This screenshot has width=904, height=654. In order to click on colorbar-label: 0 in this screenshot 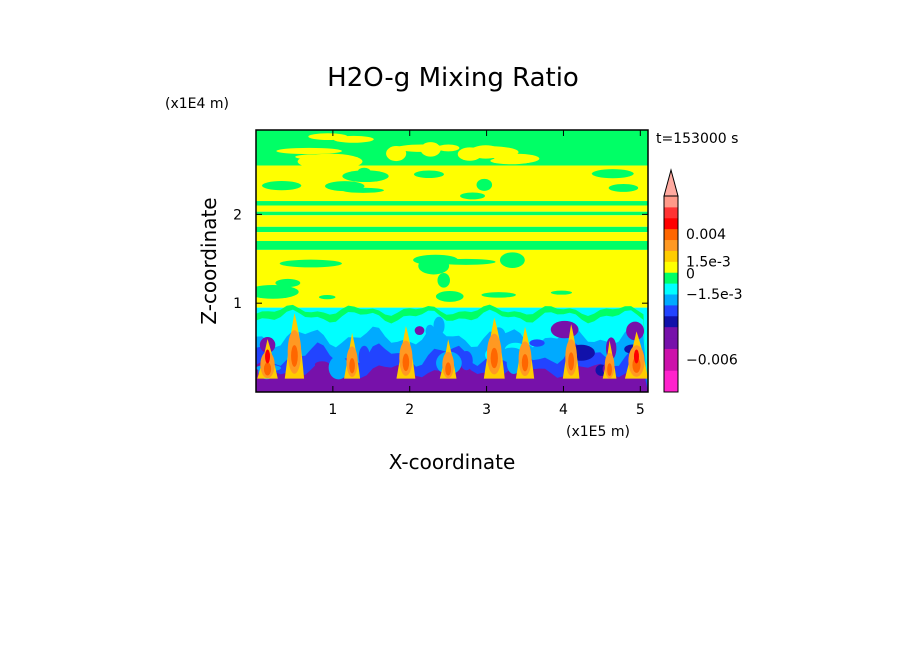, I will do `click(690, 274)`.